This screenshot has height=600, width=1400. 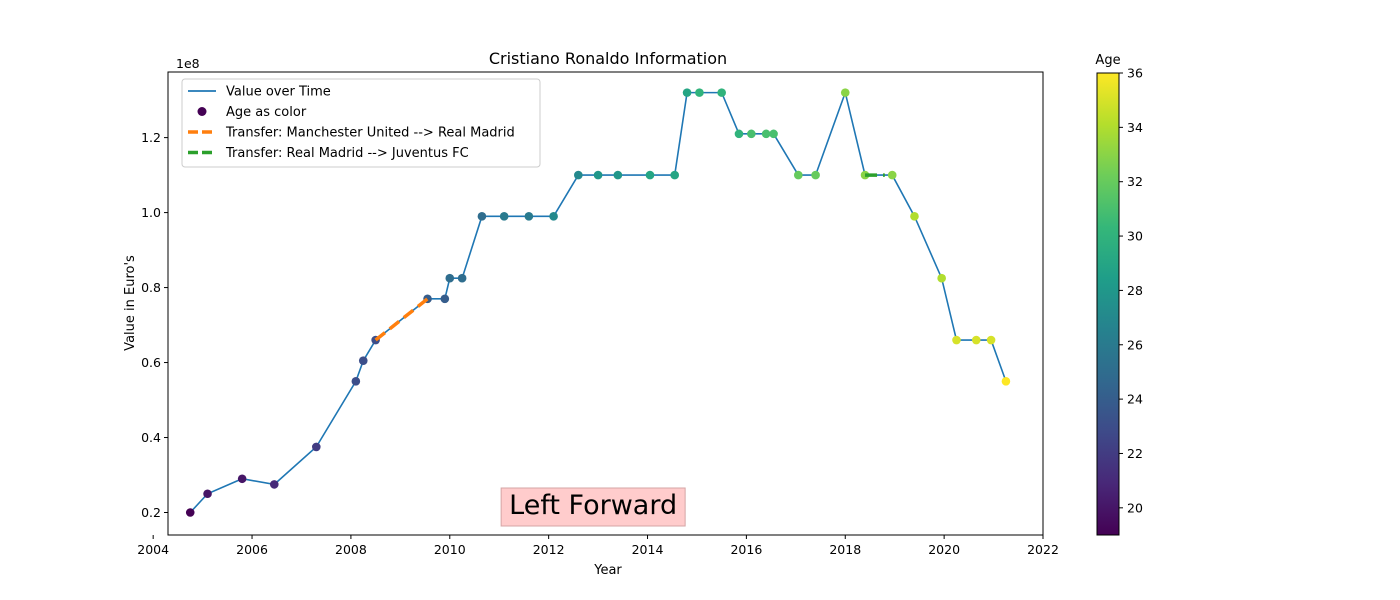 I want to click on x-tick-label: 2012, so click(x=549, y=549).